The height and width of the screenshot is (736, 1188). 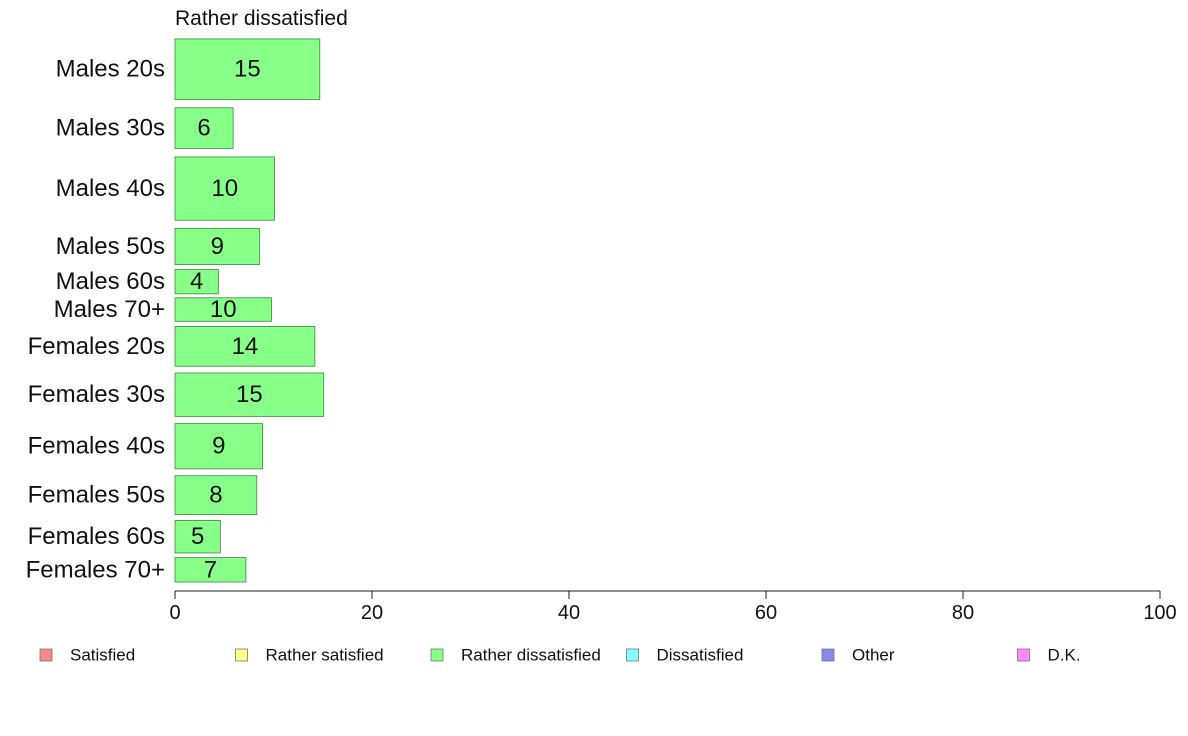 I want to click on bar-value-label: 5, so click(x=197, y=536).